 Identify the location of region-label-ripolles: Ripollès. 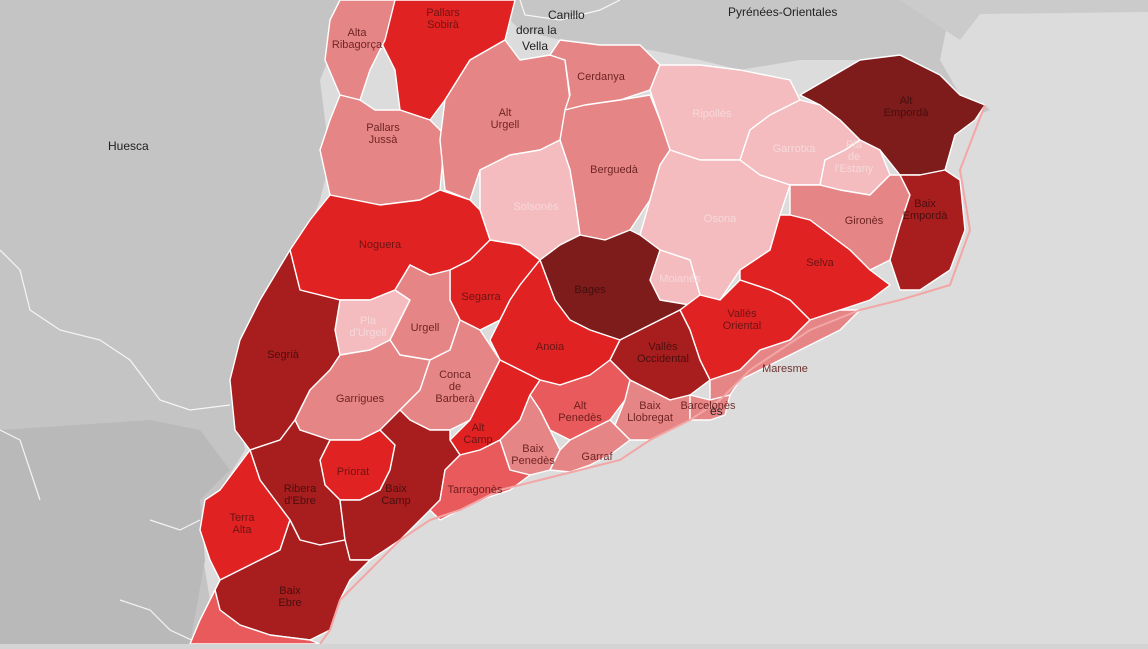
(712, 114).